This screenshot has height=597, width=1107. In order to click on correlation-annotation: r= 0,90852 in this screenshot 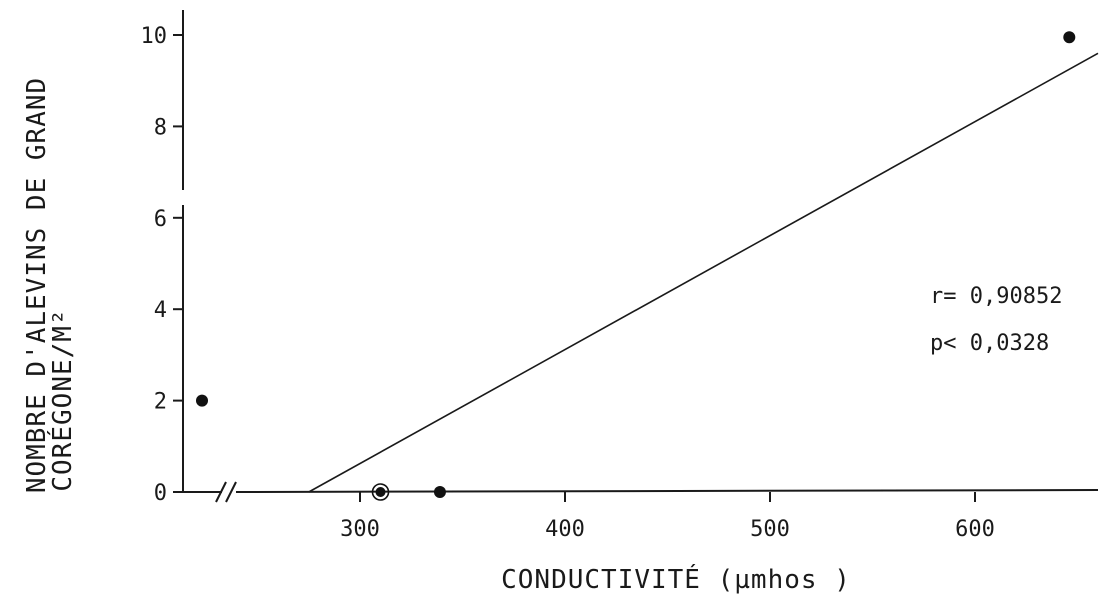, I will do `click(996, 296)`.